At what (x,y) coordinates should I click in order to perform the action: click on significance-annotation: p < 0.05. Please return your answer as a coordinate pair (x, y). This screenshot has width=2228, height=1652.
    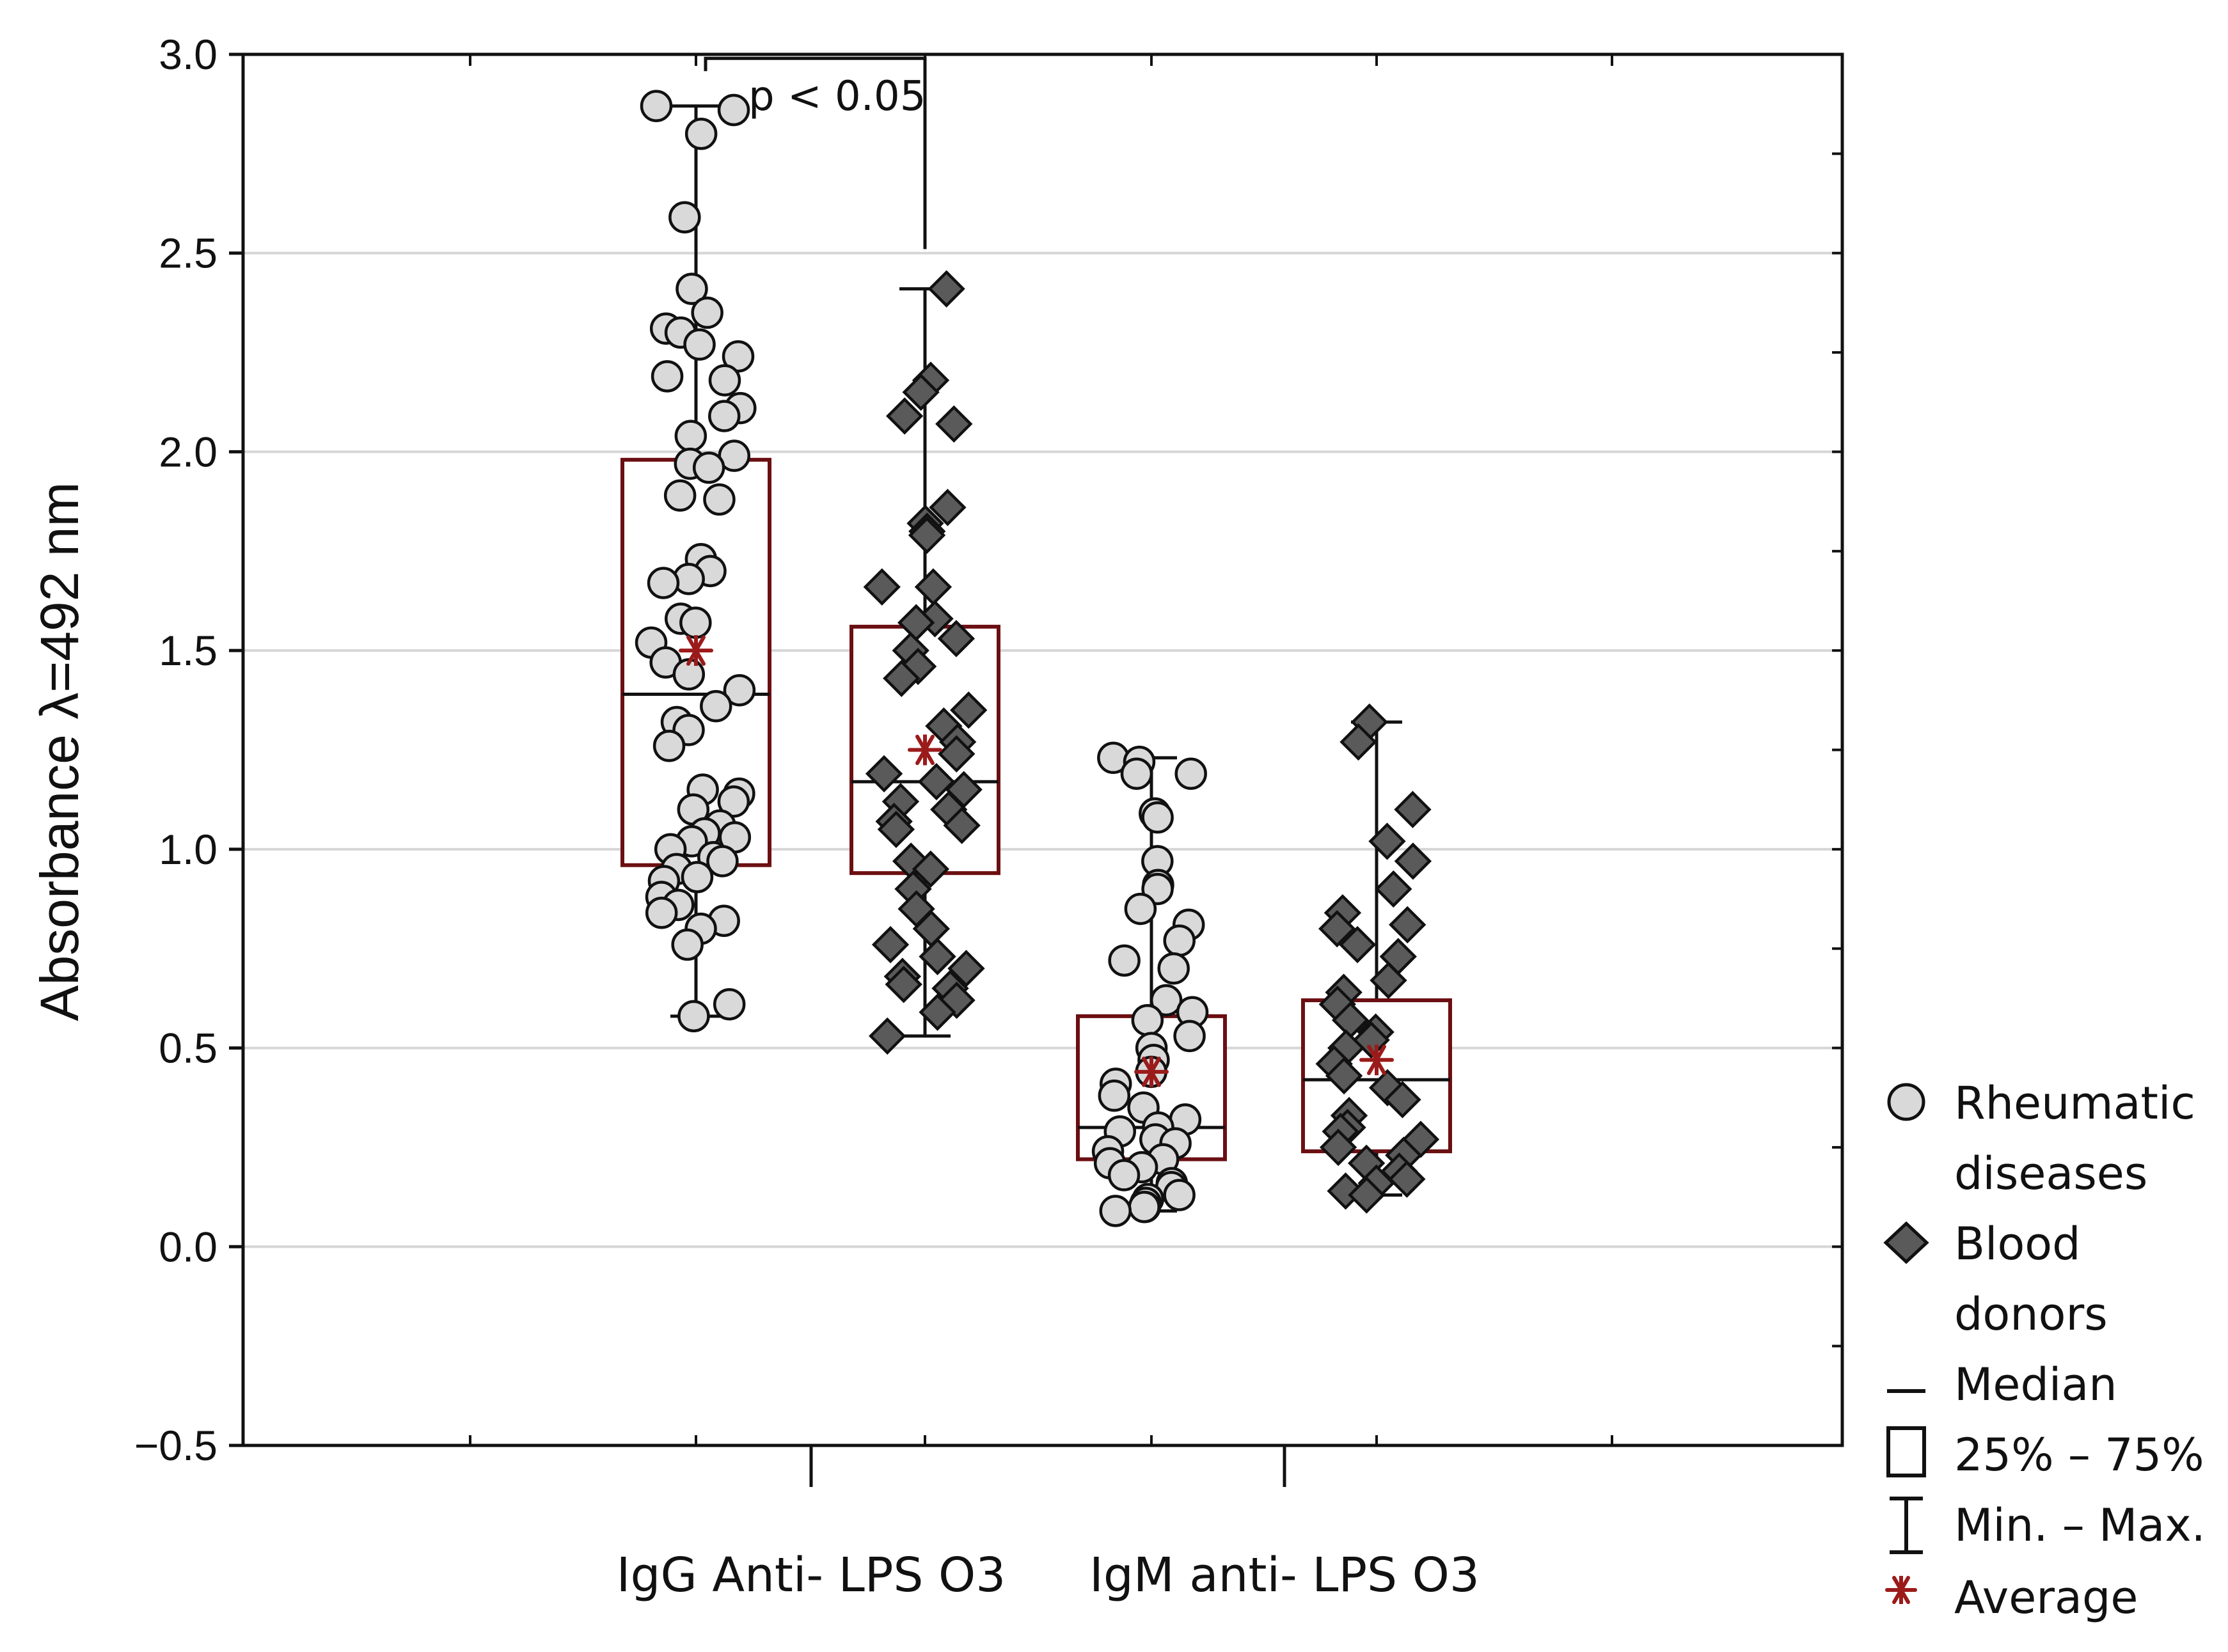
    Looking at the image, I should click on (816, 152).